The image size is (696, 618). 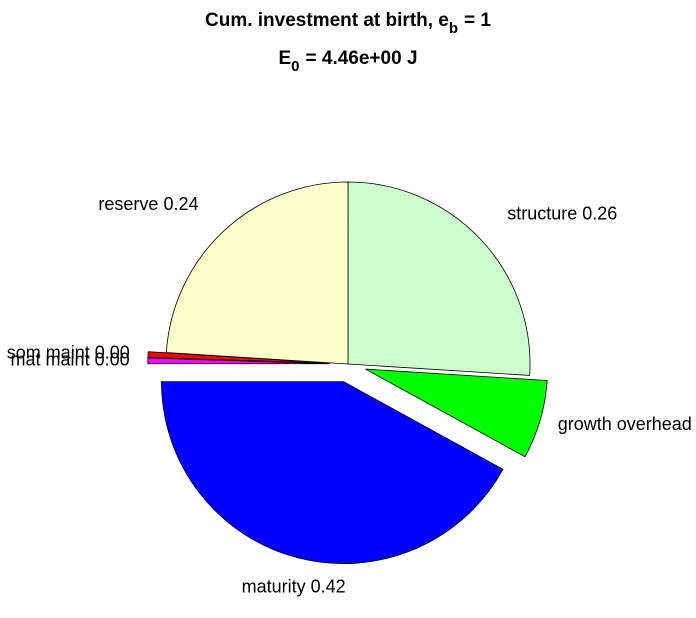 I want to click on slice-label: mat maint 0.00, so click(x=70, y=359).